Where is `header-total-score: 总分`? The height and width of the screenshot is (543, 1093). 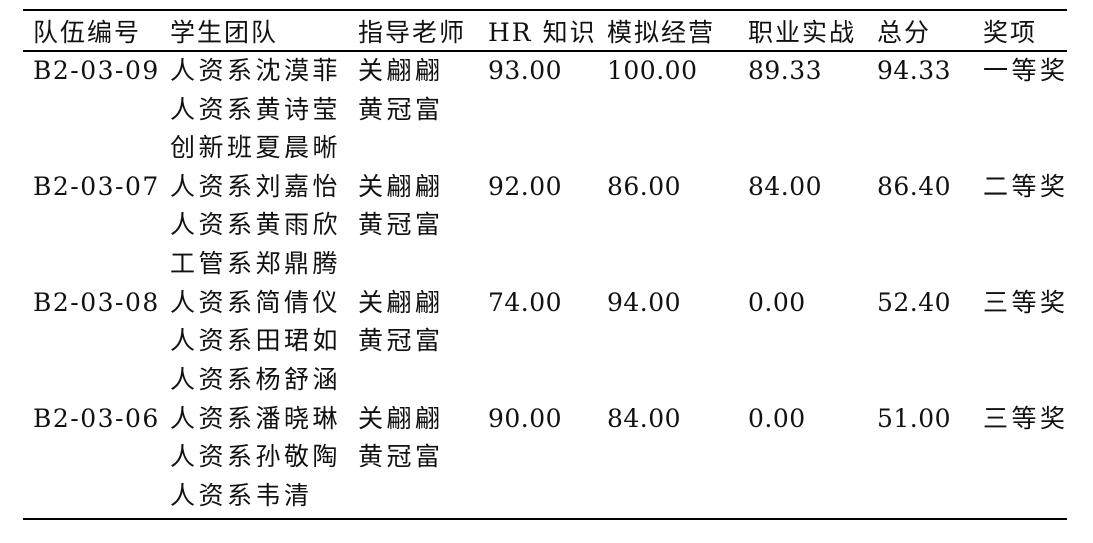
header-total-score: 总分 is located at coordinates (904, 32).